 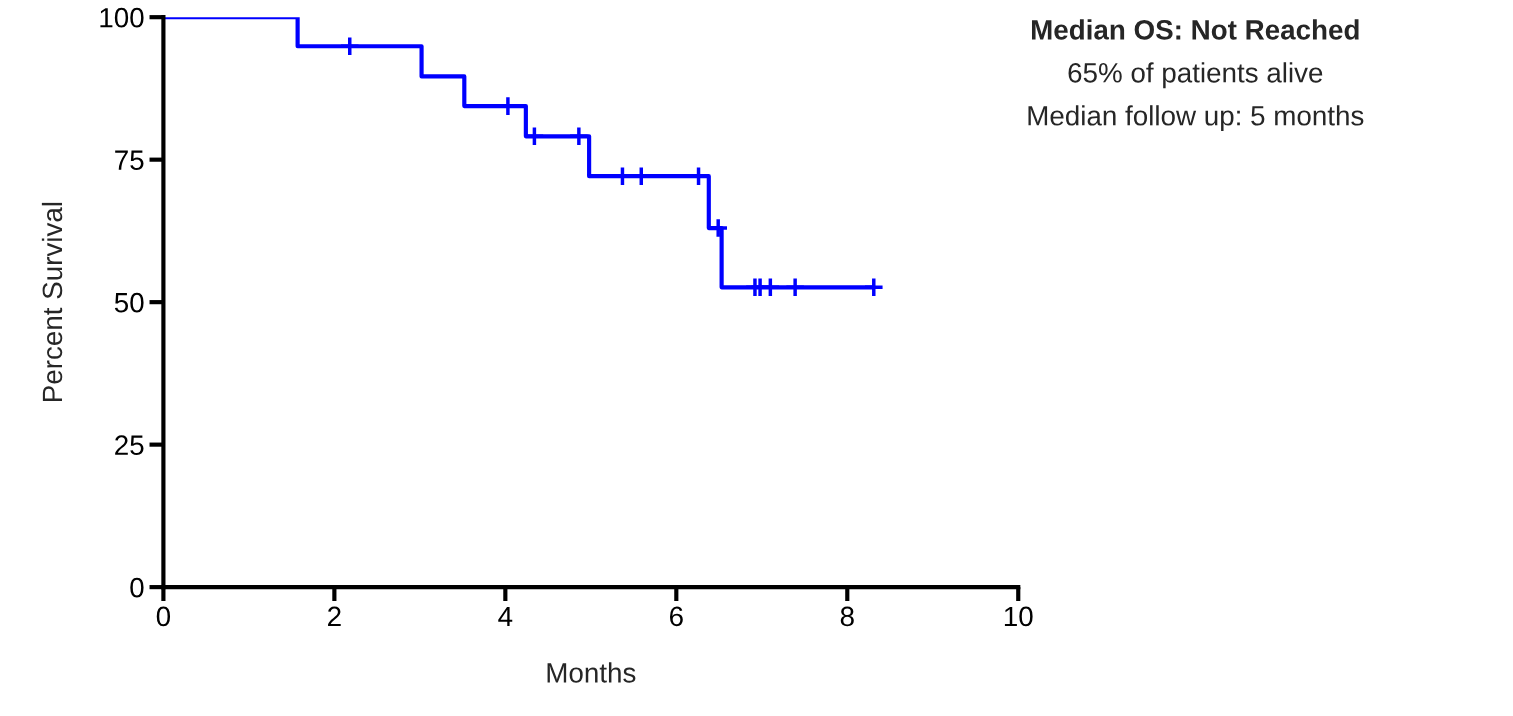 What do you see at coordinates (129, 302) in the screenshot?
I see `y-tick-label: 50` at bounding box center [129, 302].